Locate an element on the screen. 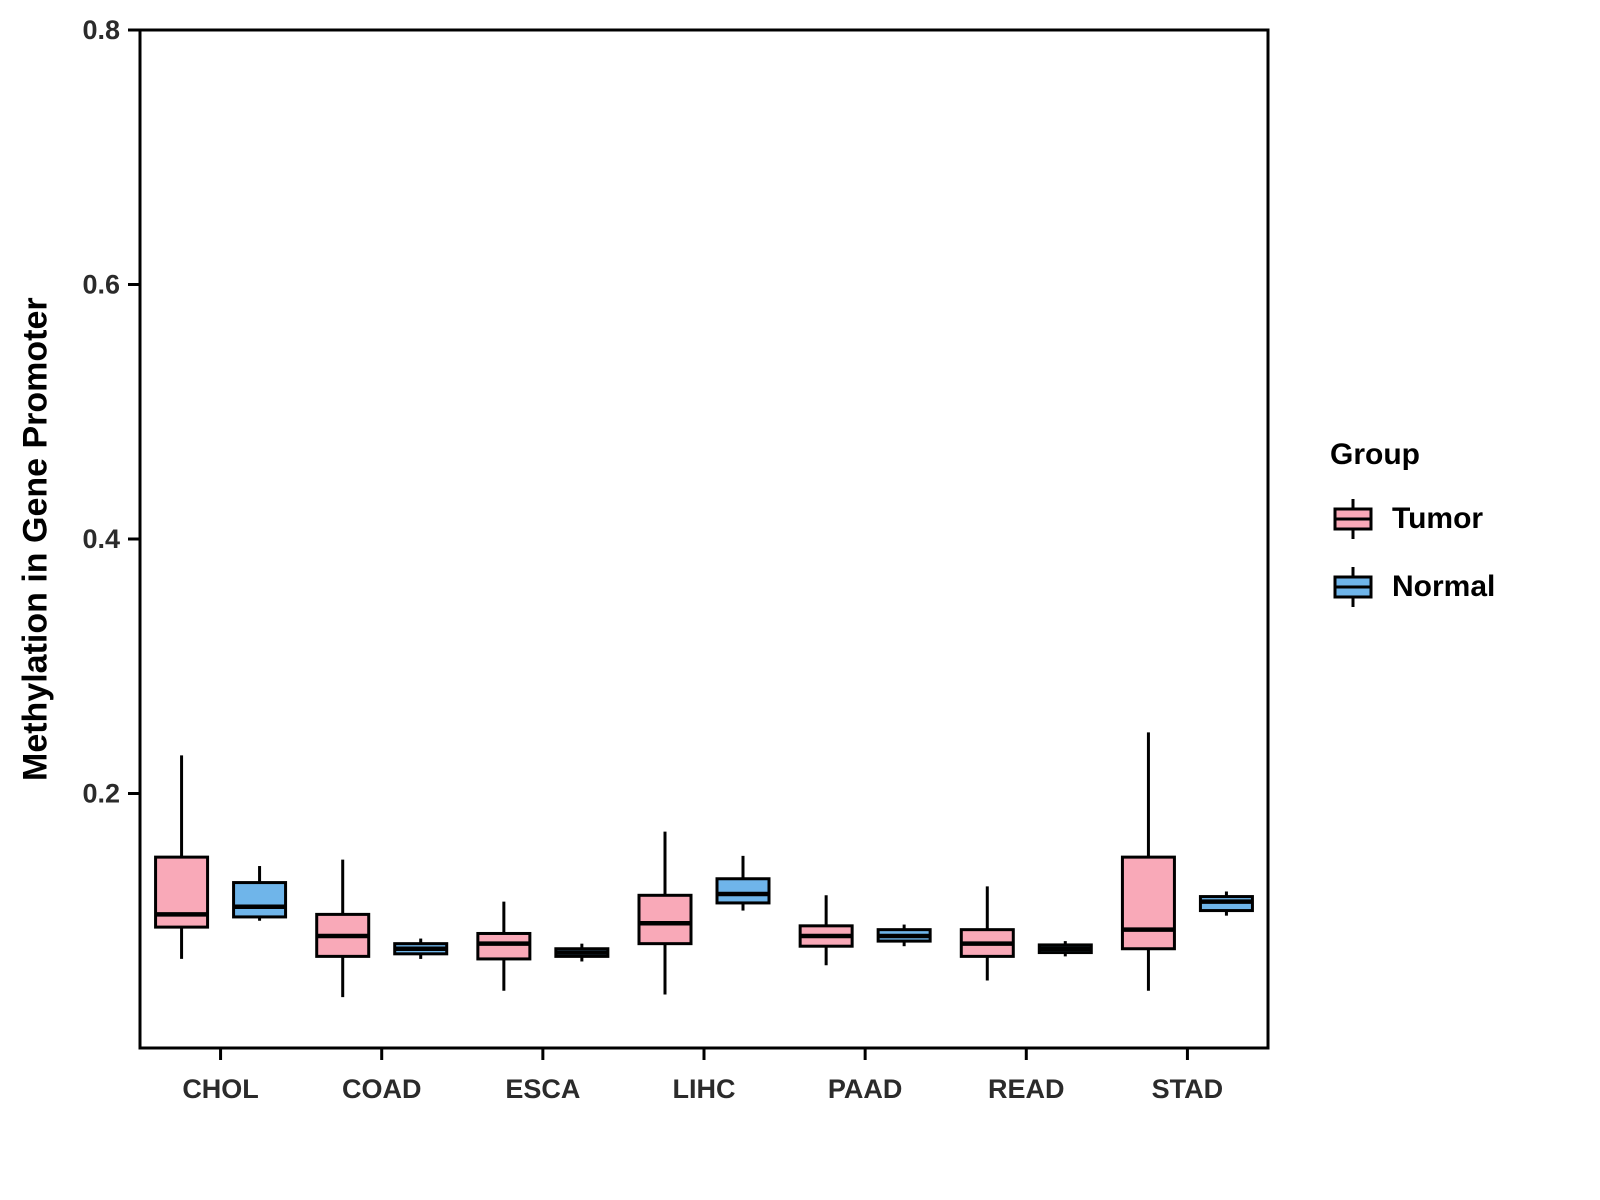 This screenshot has width=1600, height=1200. box-tumor-ESCA is located at coordinates (504, 946).